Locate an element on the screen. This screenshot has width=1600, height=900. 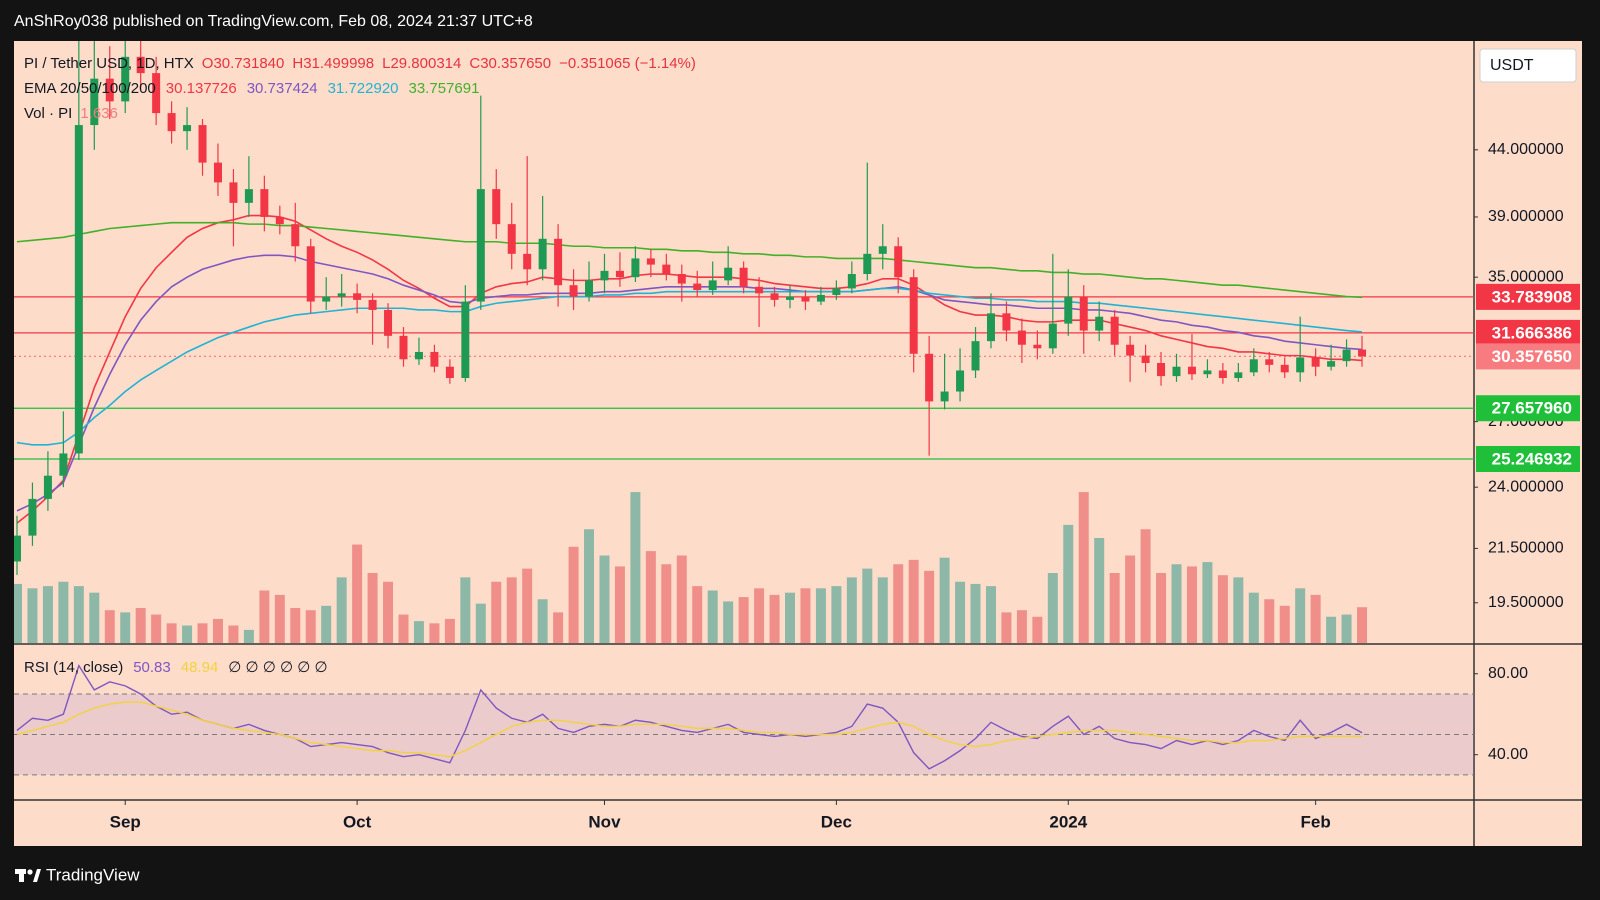
ohlc: H31.499998 is located at coordinates (333, 63).